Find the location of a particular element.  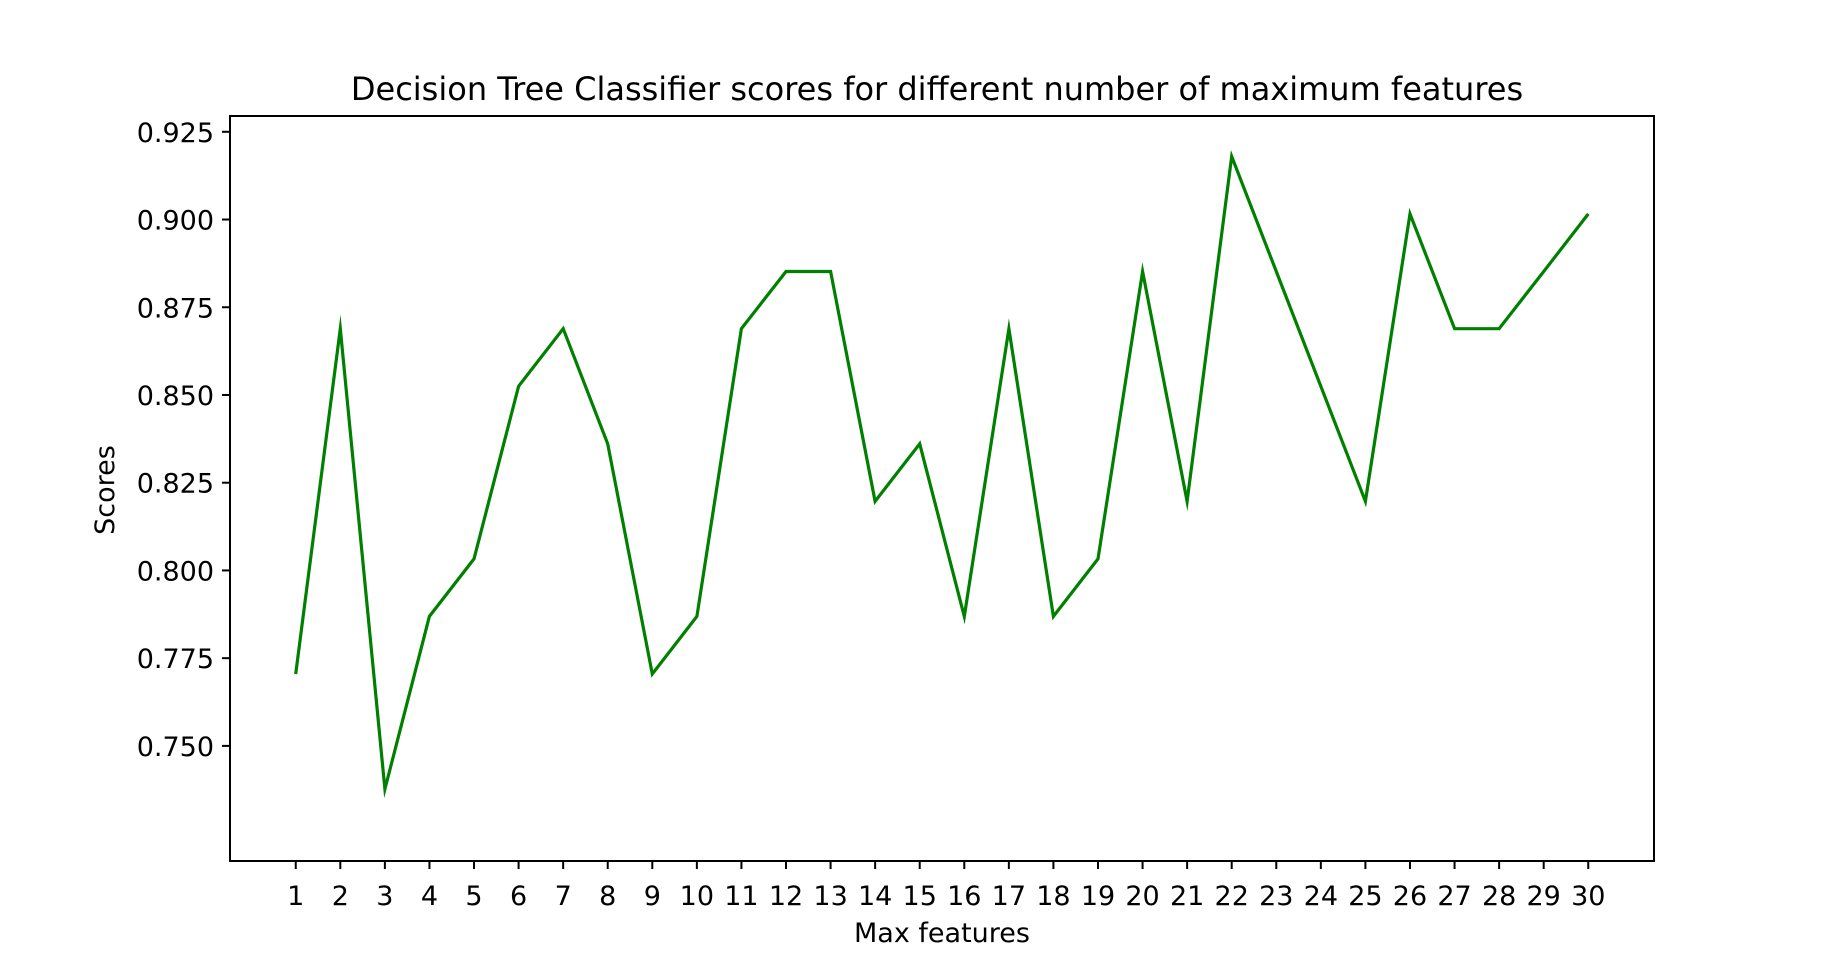

x-tick-label: 3 is located at coordinates (384, 896).